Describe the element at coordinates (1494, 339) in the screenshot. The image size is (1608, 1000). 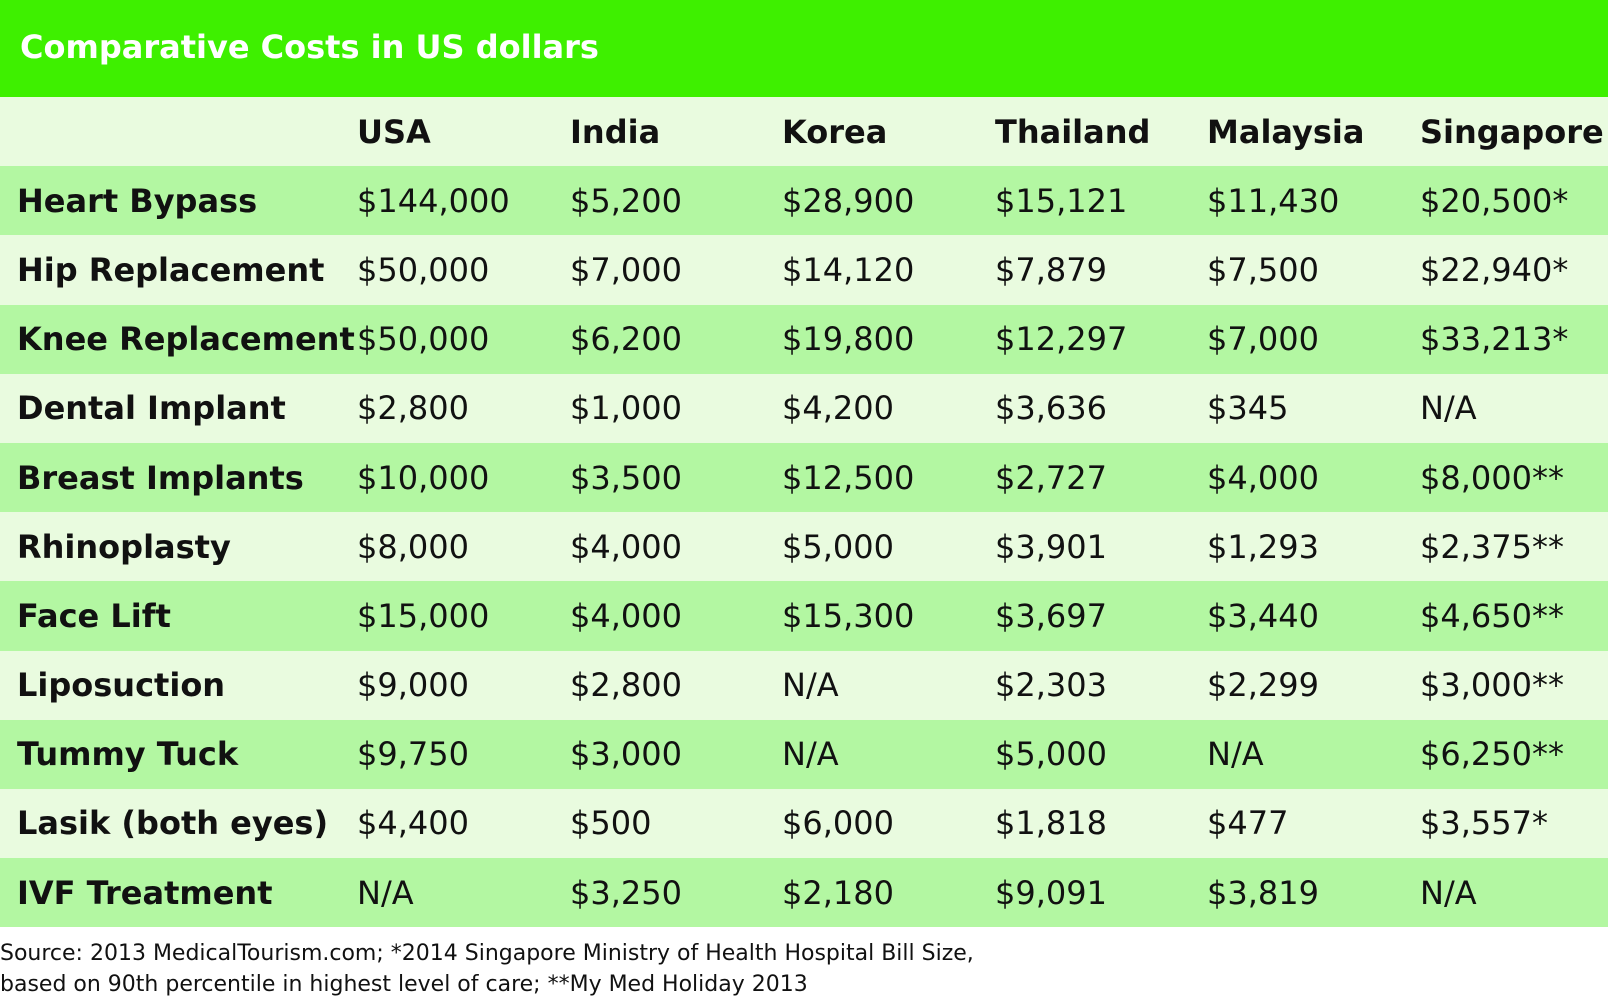
I see `cost-cell-singapore: $33,213*` at that location.